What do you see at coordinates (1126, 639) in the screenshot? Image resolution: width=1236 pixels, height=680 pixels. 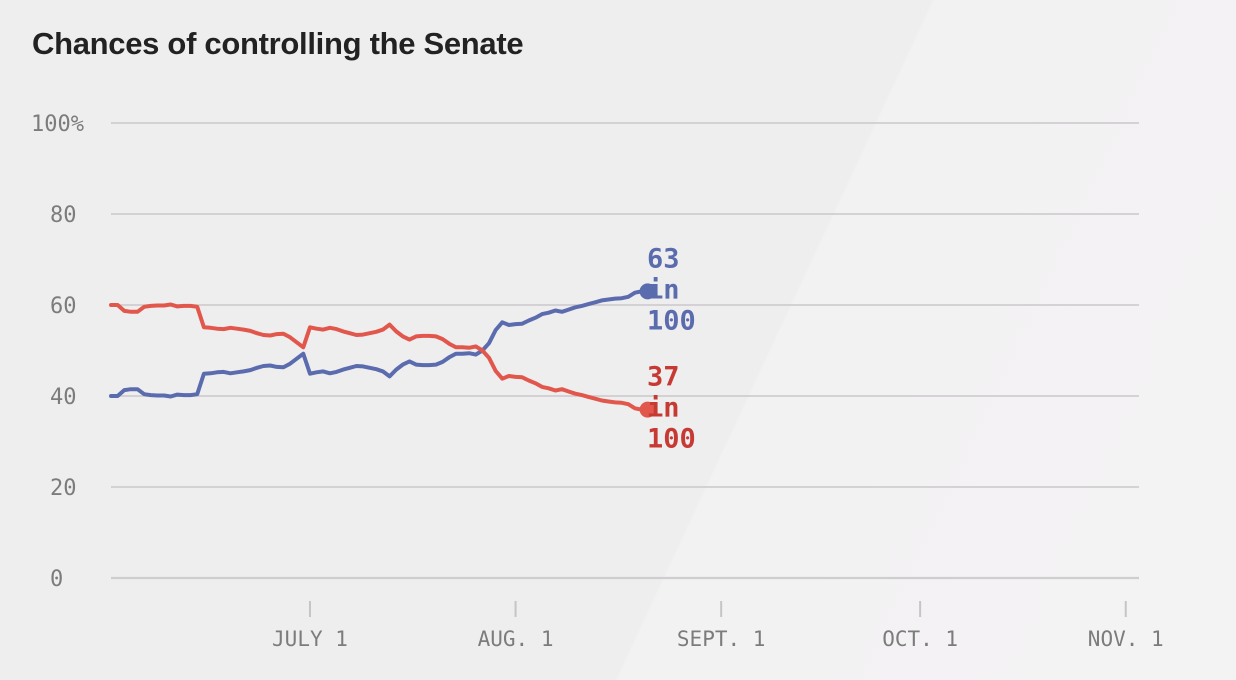 I see `x-tick-label: NOV. 1` at bounding box center [1126, 639].